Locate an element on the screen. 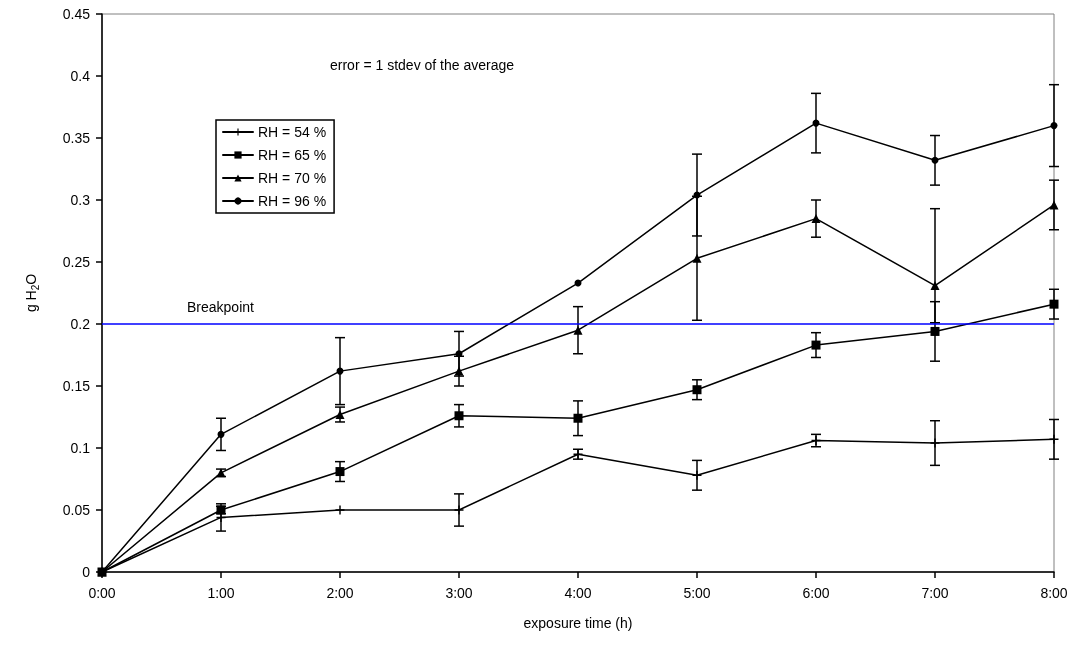  legend-label: RH = 70 % is located at coordinates (292, 178).